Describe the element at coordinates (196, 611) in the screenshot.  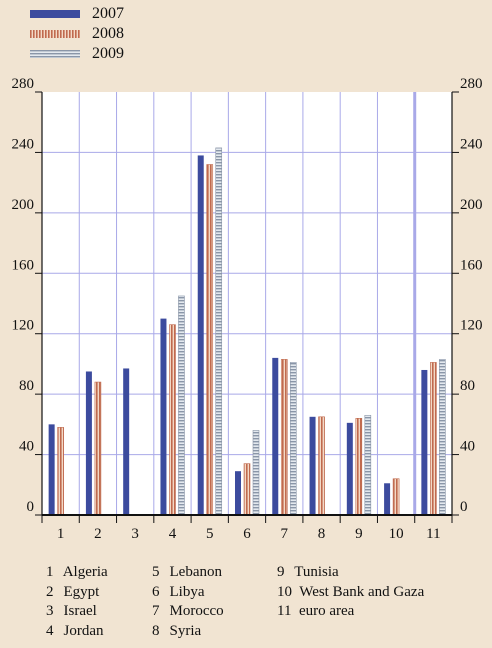
I see `note-label: Morocco` at that location.